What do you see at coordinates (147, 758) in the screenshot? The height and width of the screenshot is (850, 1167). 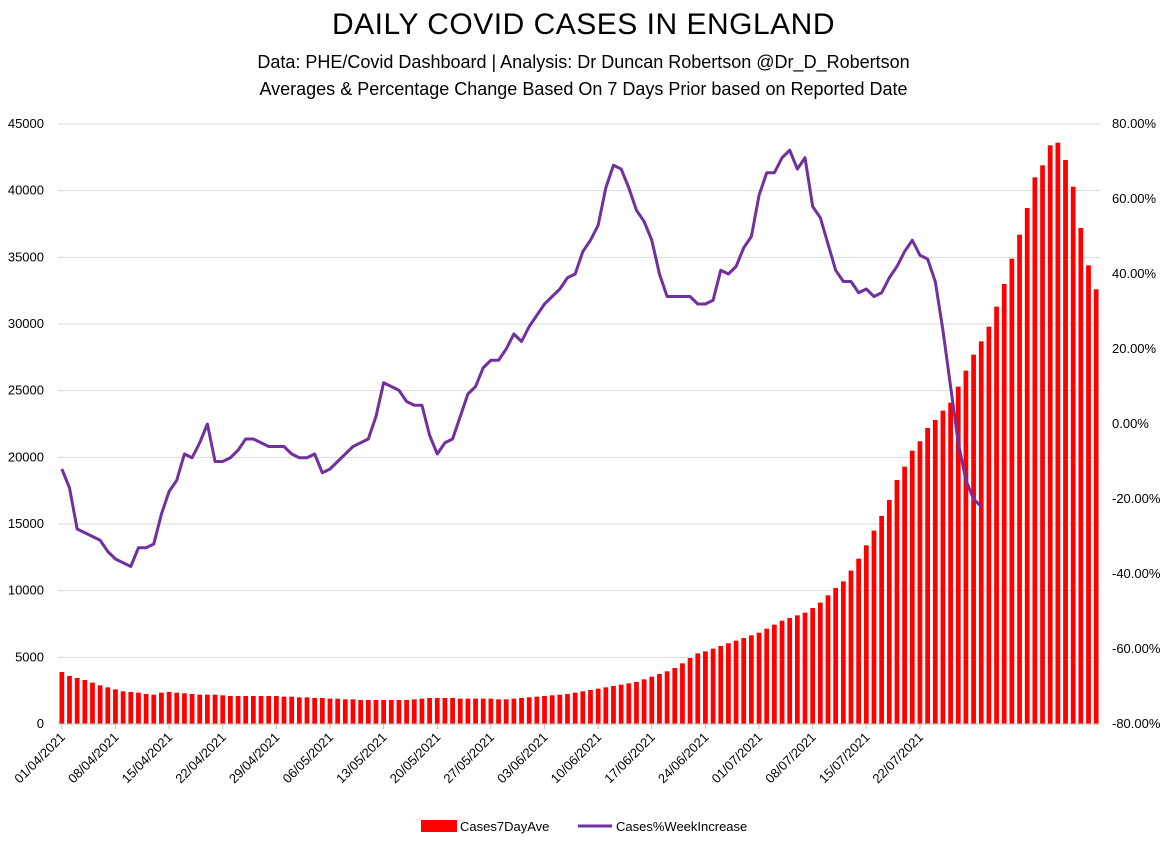 I see `x-tick-label: 15/04/2021` at bounding box center [147, 758].